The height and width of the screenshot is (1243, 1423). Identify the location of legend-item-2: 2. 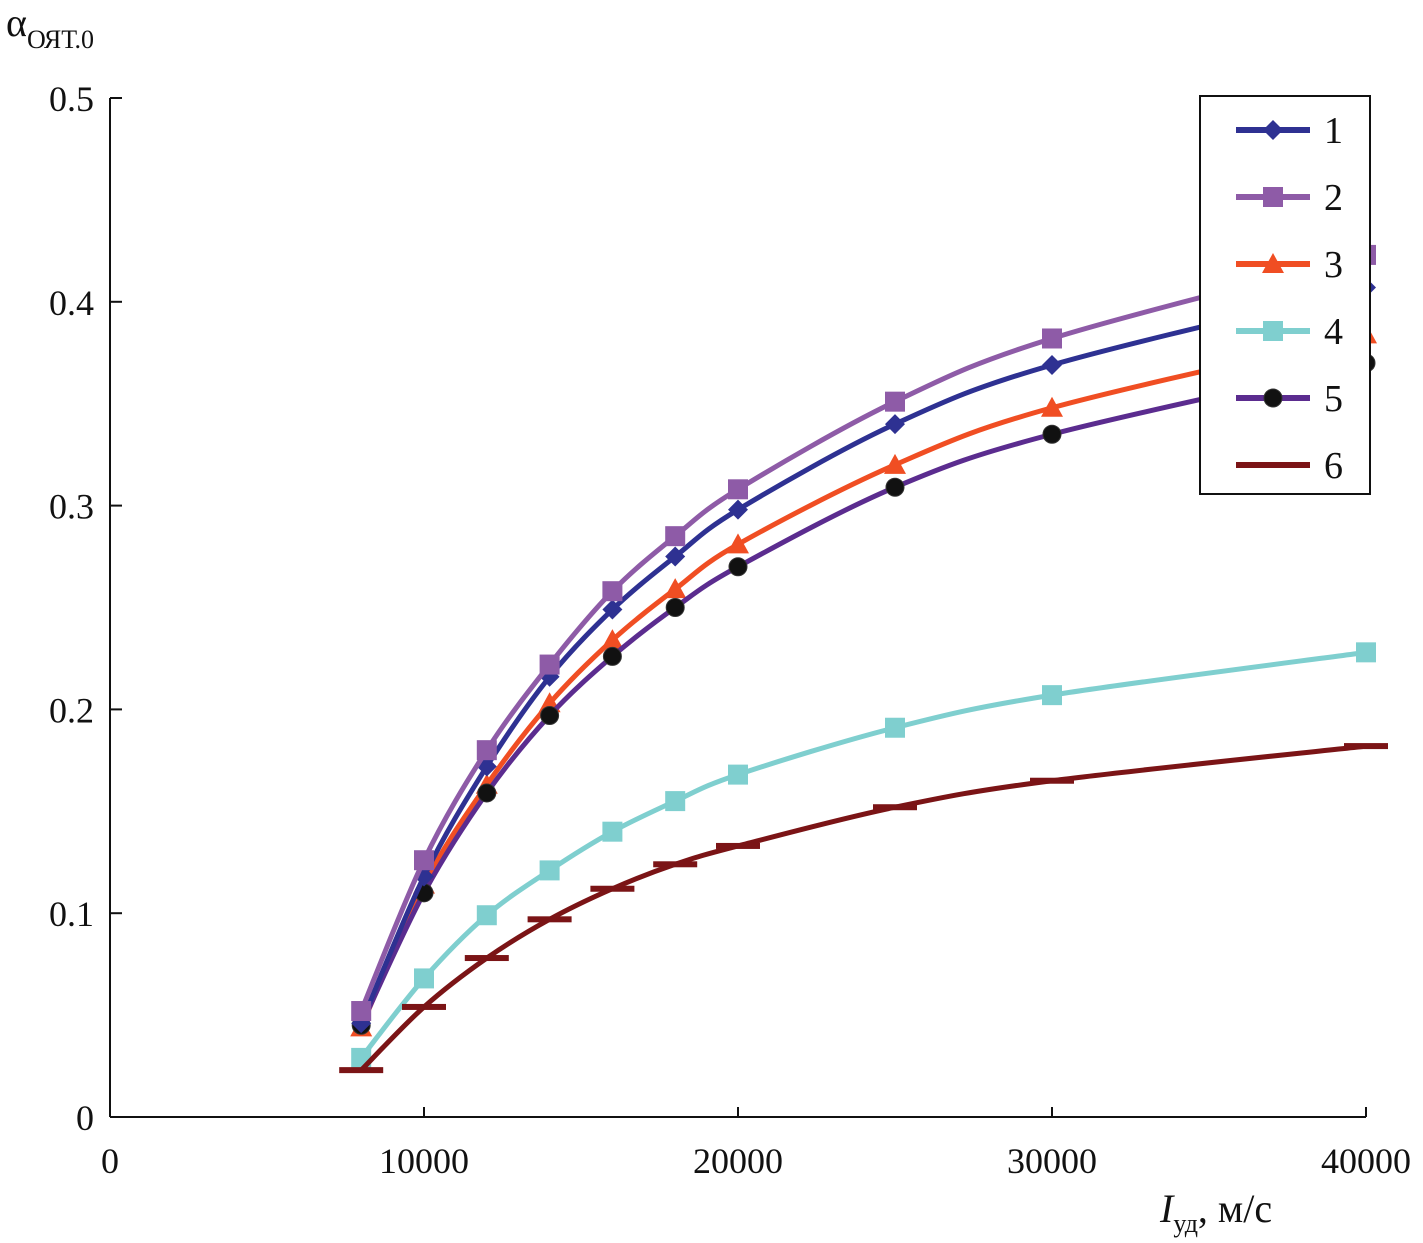
(1289, 198).